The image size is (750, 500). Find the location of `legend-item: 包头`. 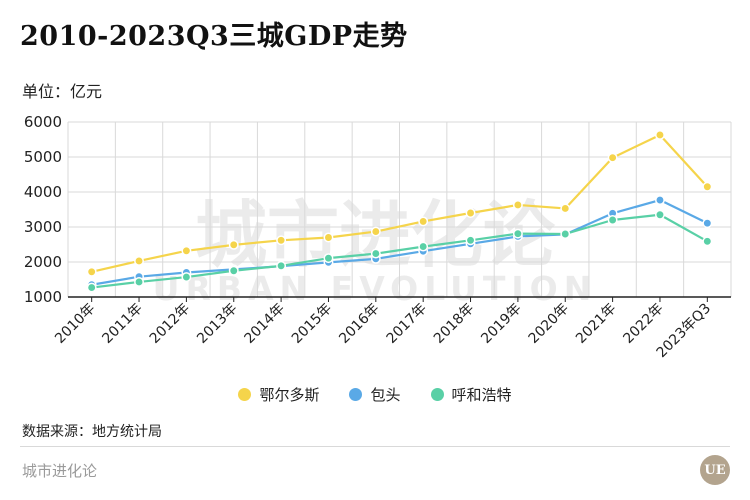

legend-item: 包头 is located at coordinates (375, 394).